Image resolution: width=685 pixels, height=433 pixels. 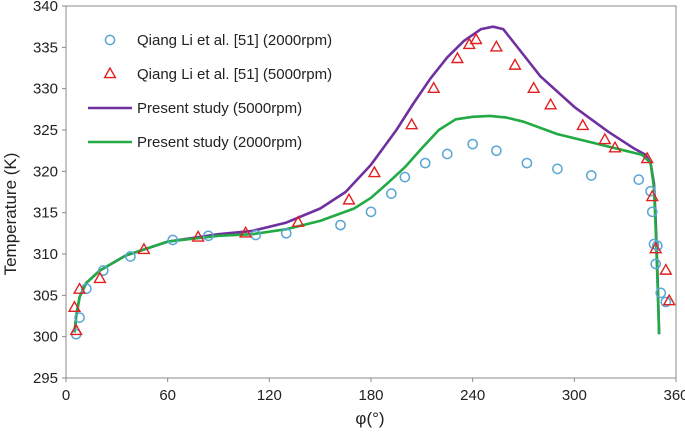 What do you see at coordinates (369, 418) in the screenshot?
I see `x-axis-title: φ(°)` at bounding box center [369, 418].